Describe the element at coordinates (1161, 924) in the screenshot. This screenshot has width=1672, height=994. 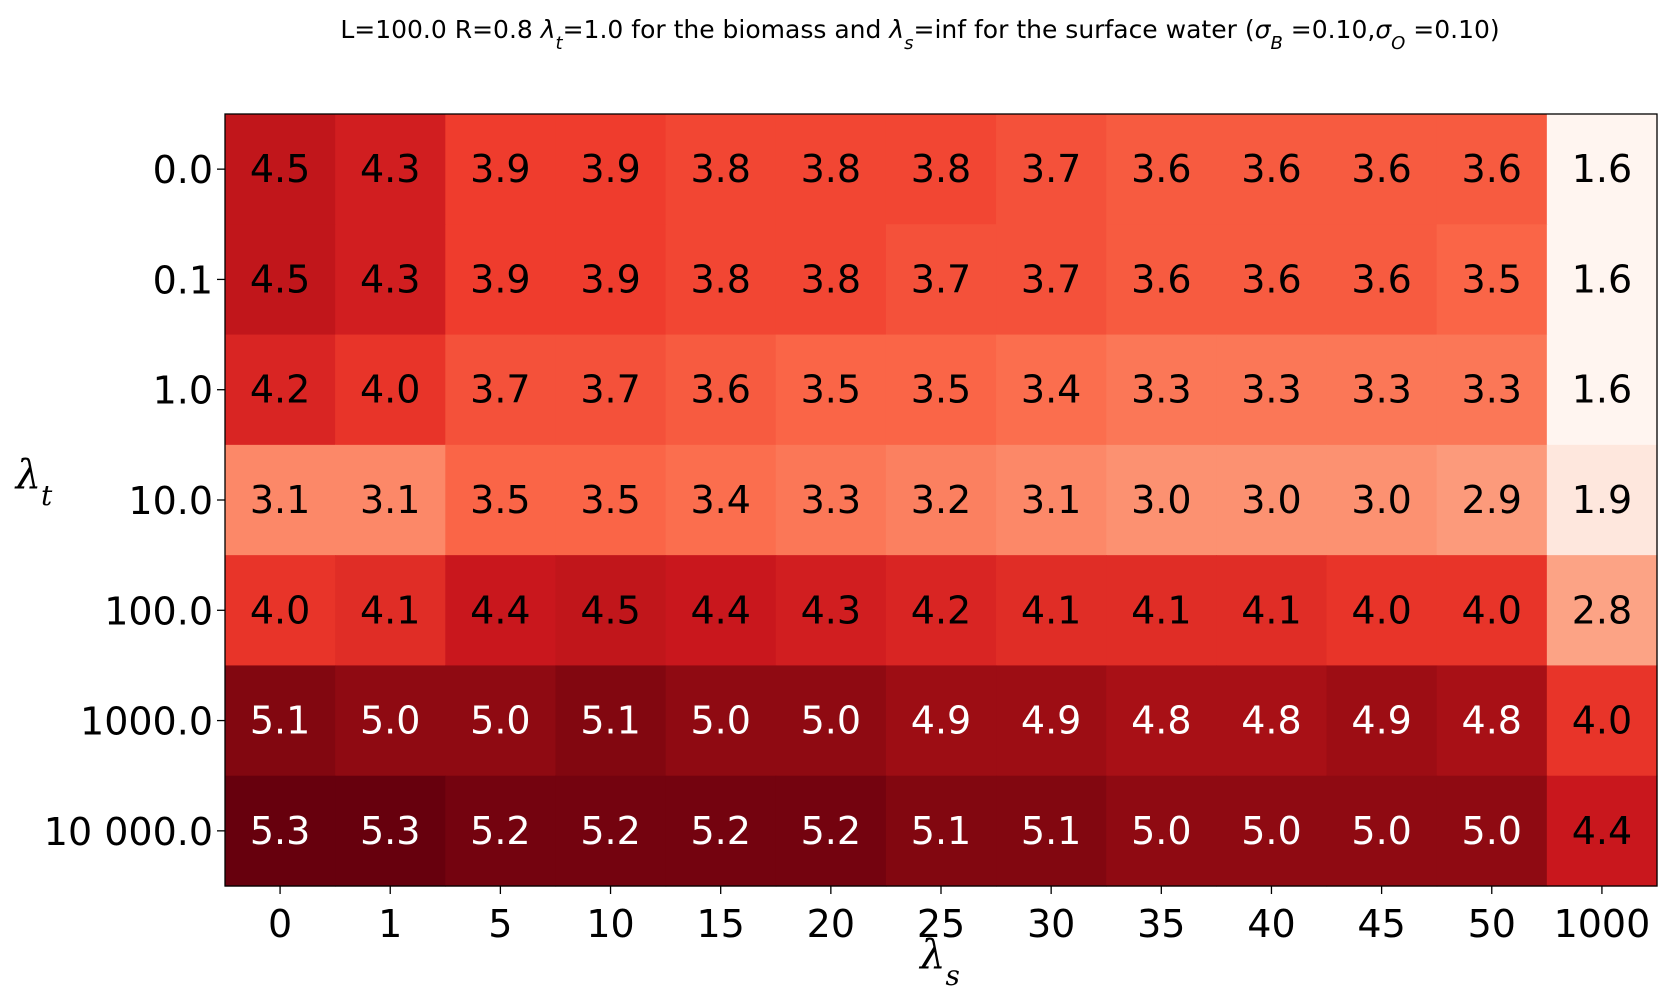
I see `x-tick-label: 35` at that location.